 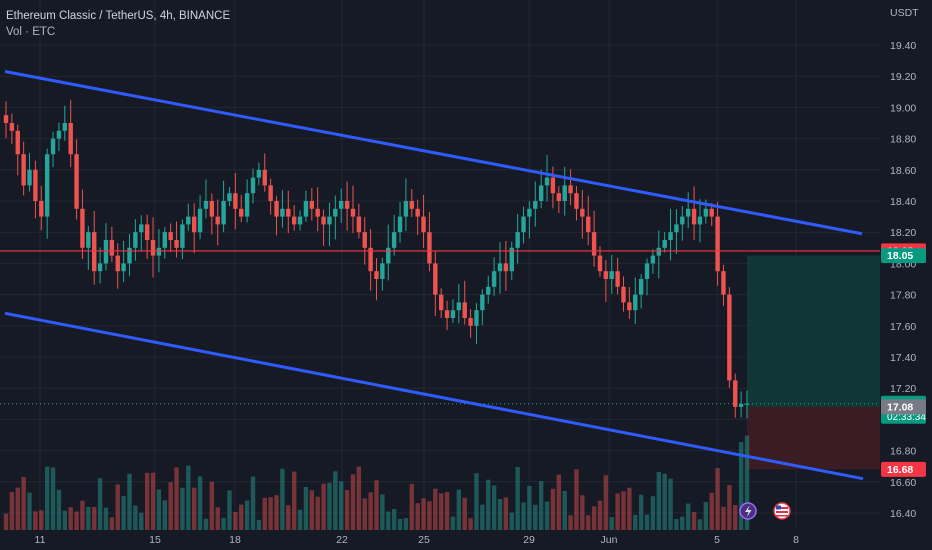 I want to click on price-badge-value: 17.08, so click(x=900, y=407).